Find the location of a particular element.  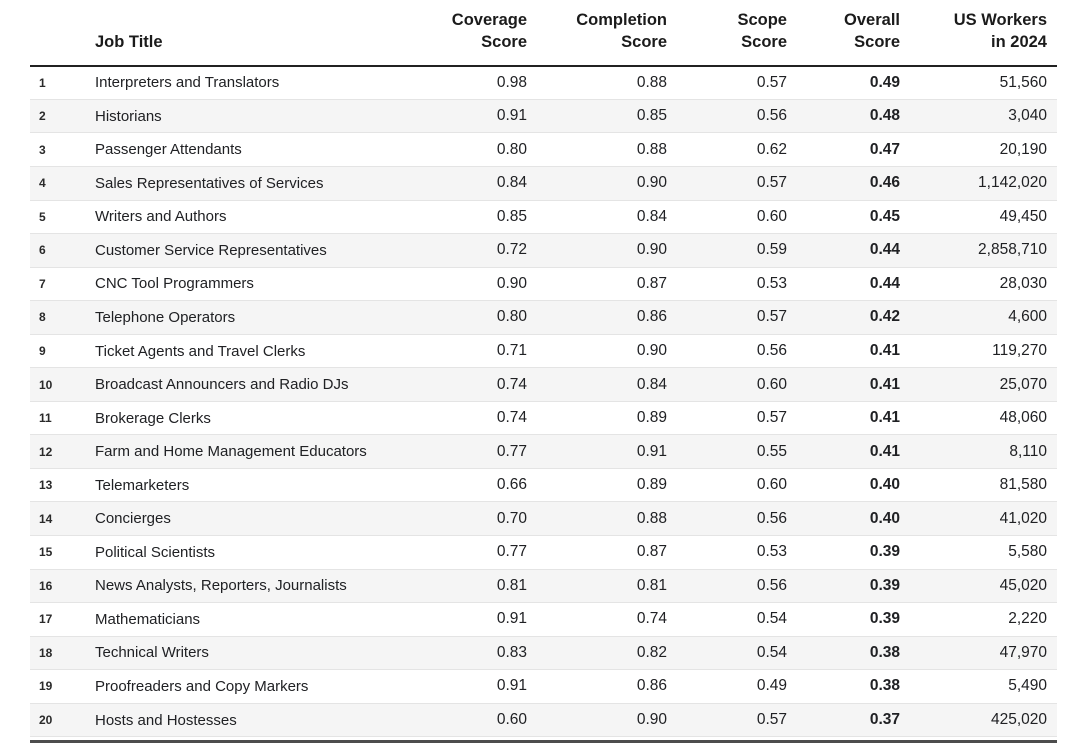

job-title-cell: CNC Tool Programmers is located at coordinates (174, 284).